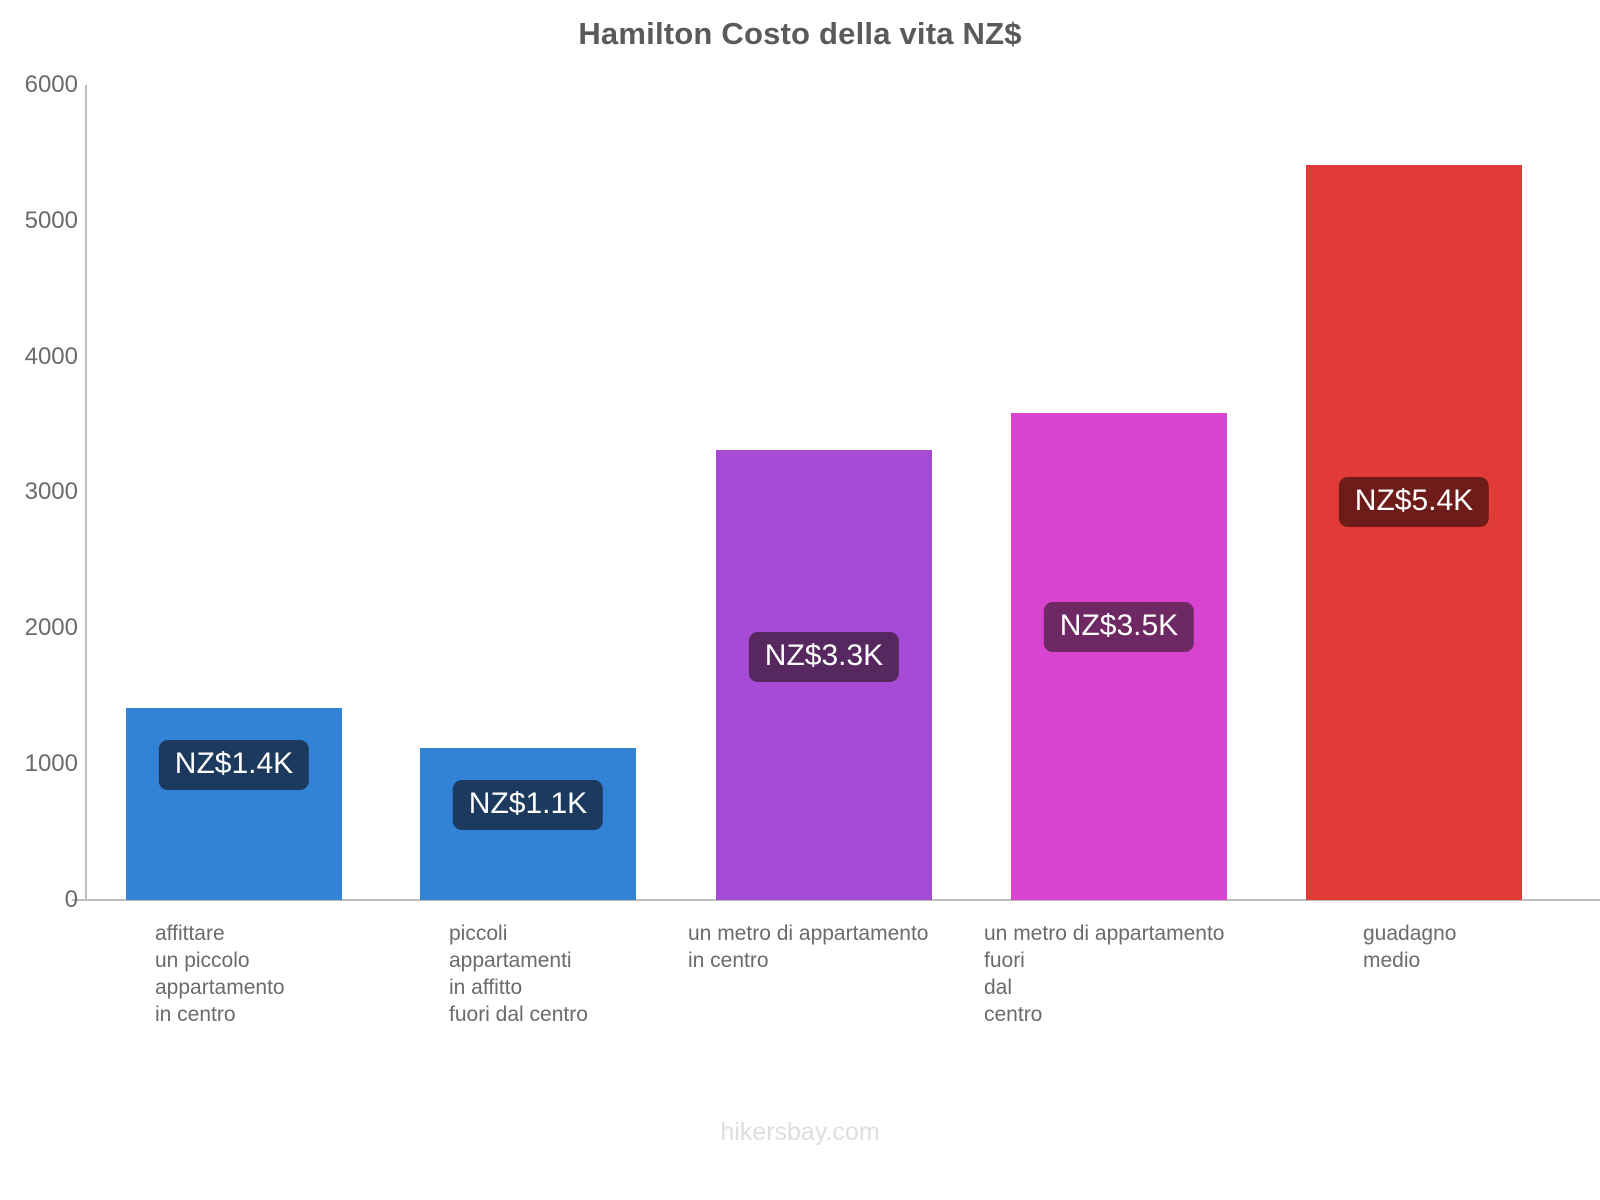 This screenshot has height=1200, width=1600. Describe the element at coordinates (1410, 947) in the screenshot. I see `category-label-5: guadagno medio` at that location.